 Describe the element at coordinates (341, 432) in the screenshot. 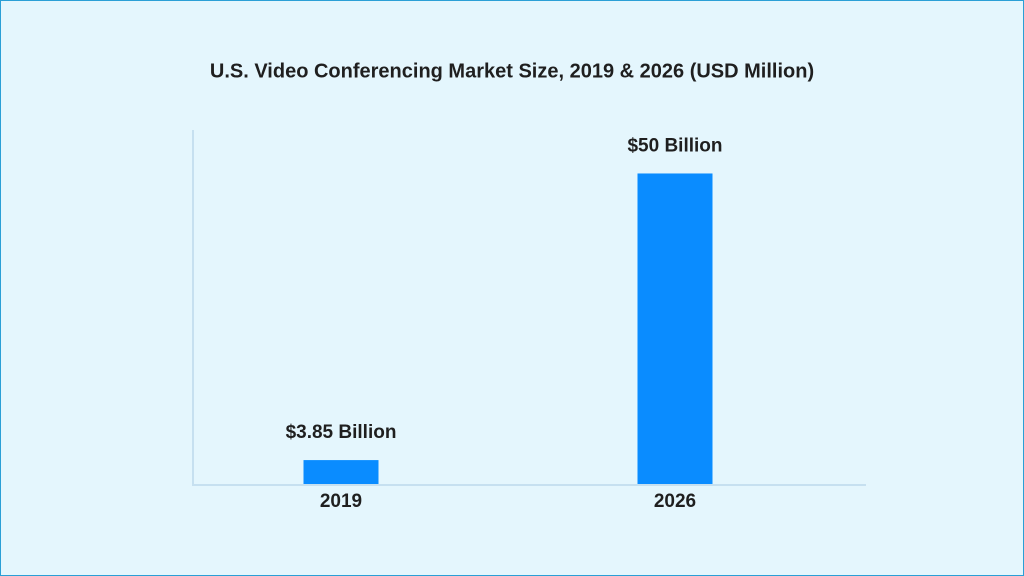

I see `data-label: $3.85 Billion` at that location.